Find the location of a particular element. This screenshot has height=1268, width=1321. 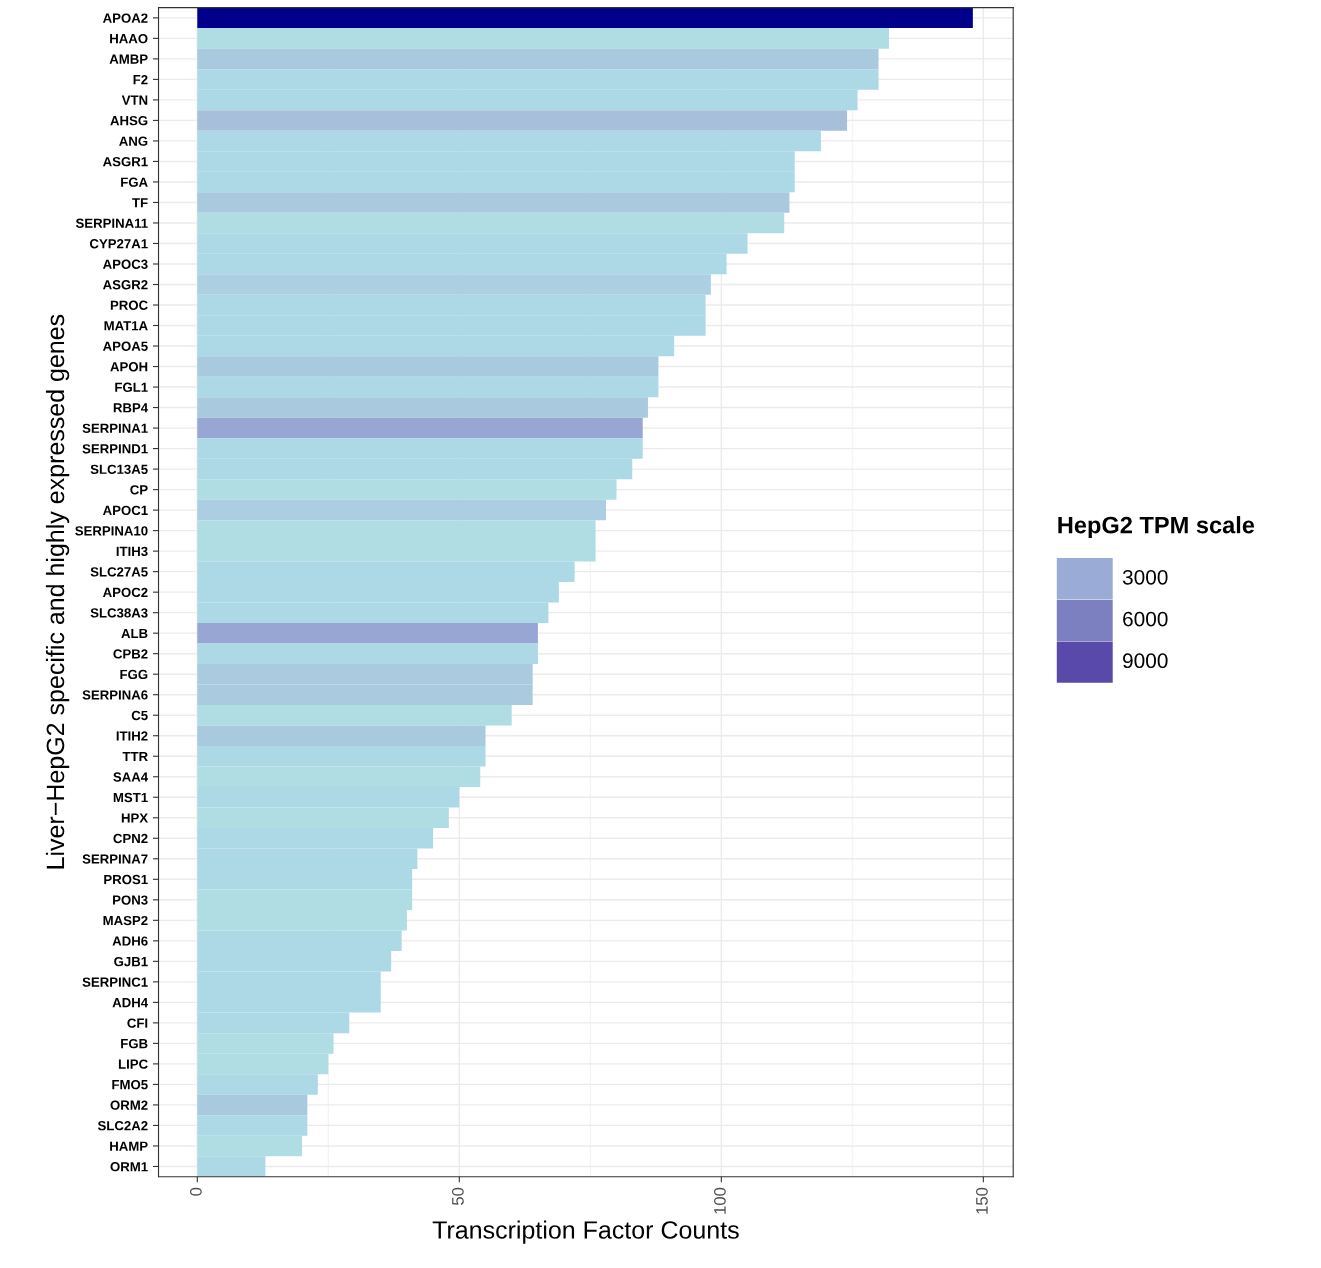

y-tick-label: SERPINA1 is located at coordinates (115, 428).